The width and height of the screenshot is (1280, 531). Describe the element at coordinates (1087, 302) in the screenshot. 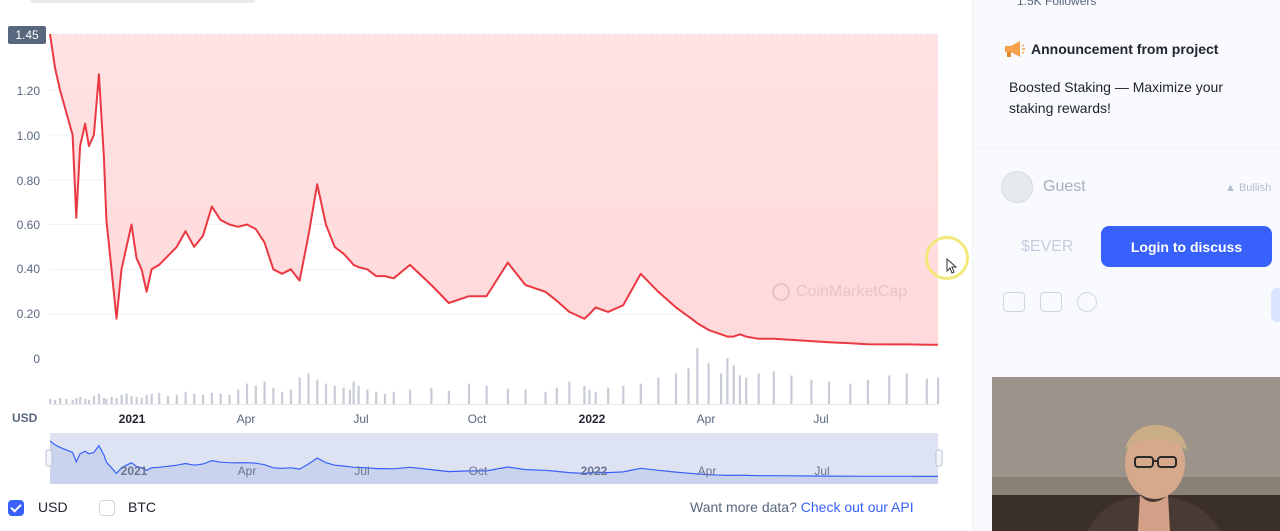

I see `emoji-icon` at that location.